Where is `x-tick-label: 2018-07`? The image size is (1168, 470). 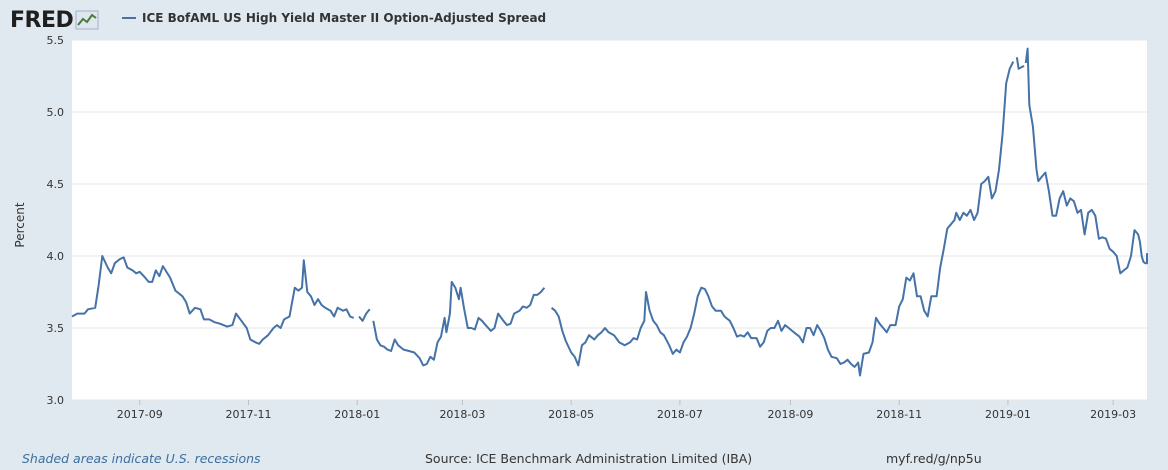
x-tick-label: 2018-07 is located at coordinates (680, 414).